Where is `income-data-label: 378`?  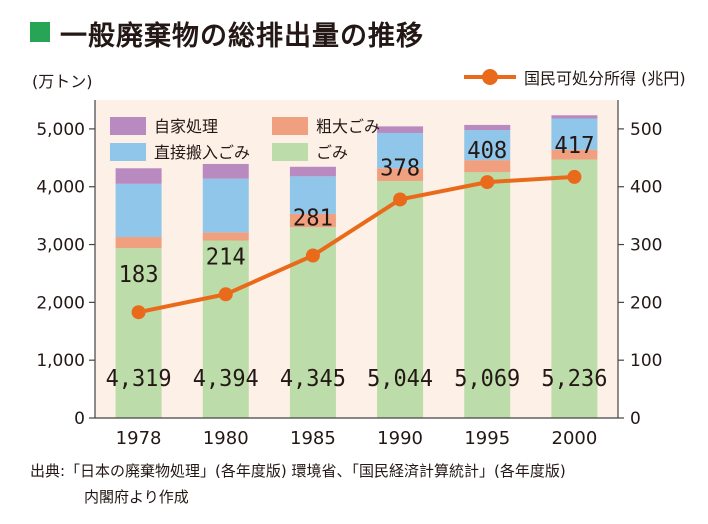 income-data-label: 378 is located at coordinates (400, 168).